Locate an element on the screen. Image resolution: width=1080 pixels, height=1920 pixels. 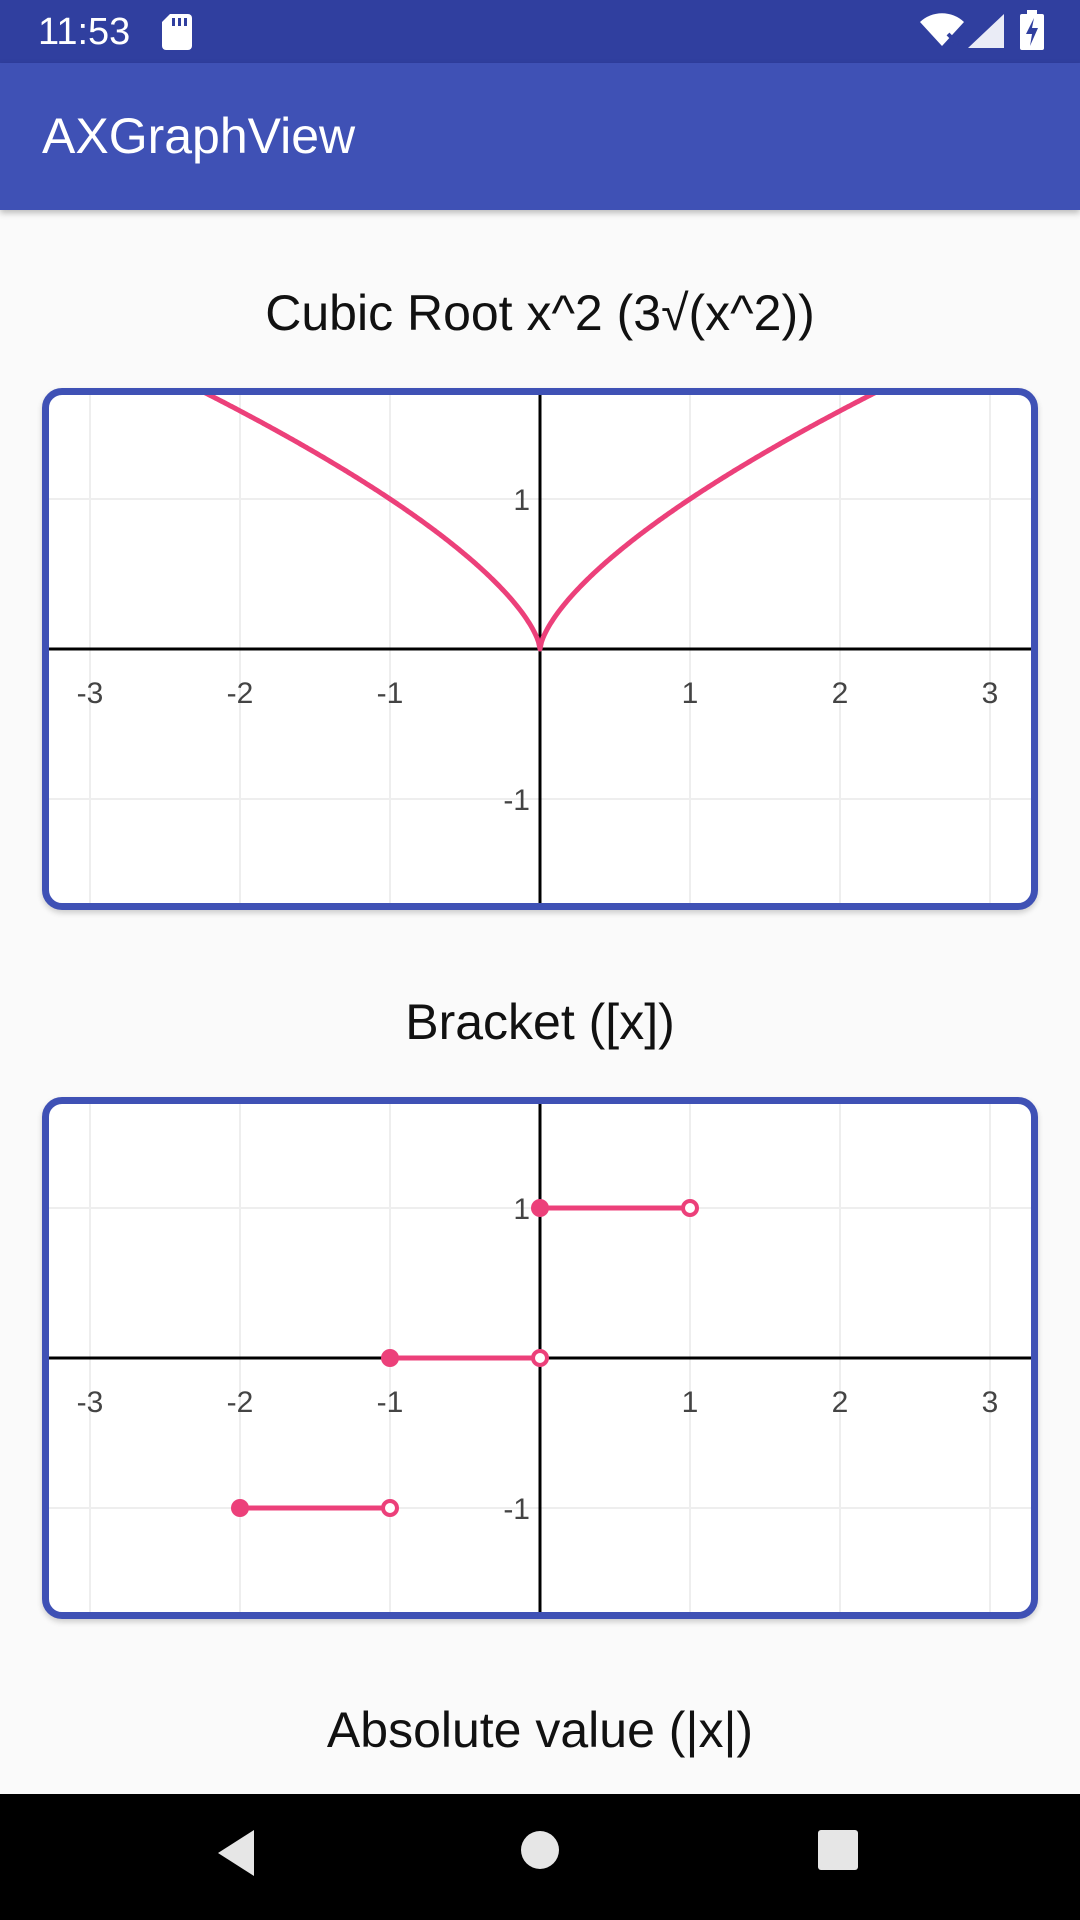
app-bar: AXGraphView is located at coordinates (540, 136).